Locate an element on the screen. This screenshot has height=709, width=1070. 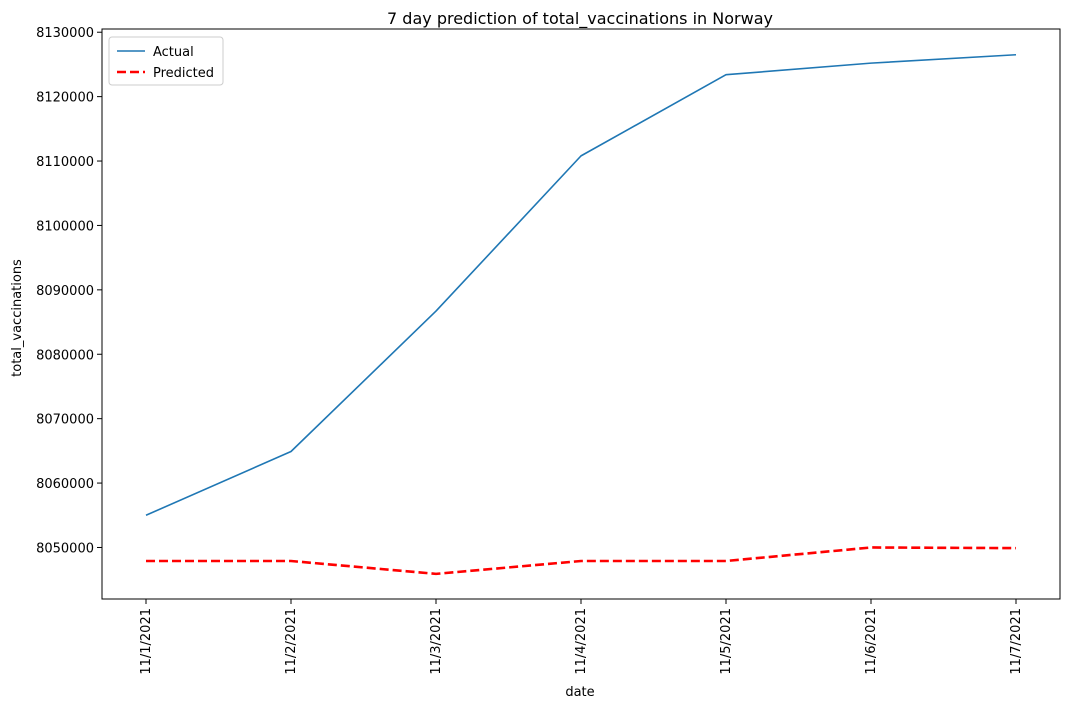
legend-label-predicted: Predicted is located at coordinates (183, 73).